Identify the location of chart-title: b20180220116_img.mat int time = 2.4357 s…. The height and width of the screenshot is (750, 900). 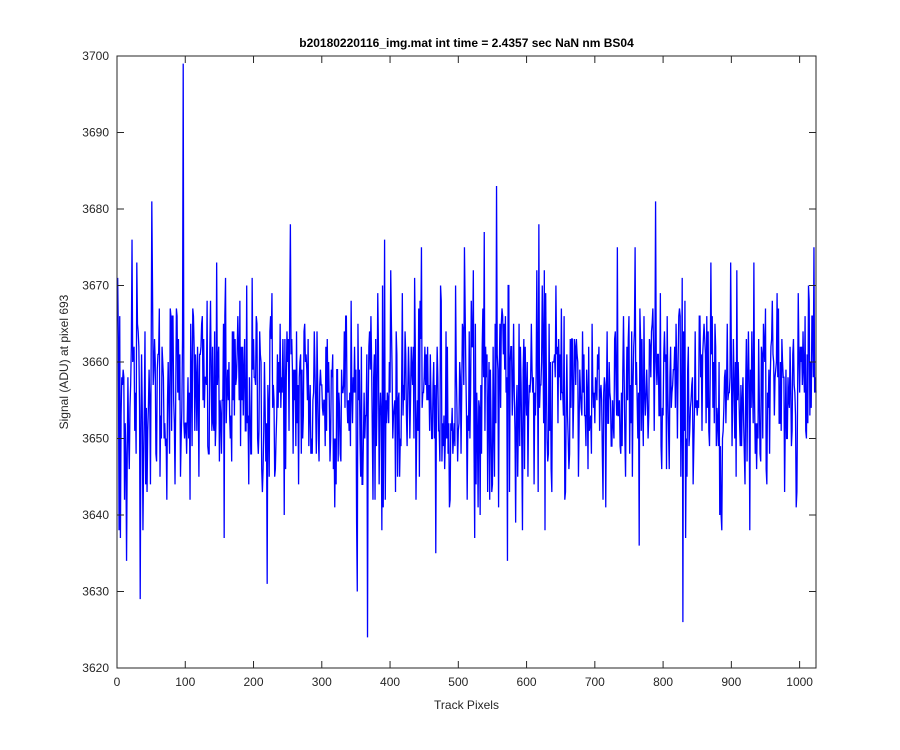
(466, 43).